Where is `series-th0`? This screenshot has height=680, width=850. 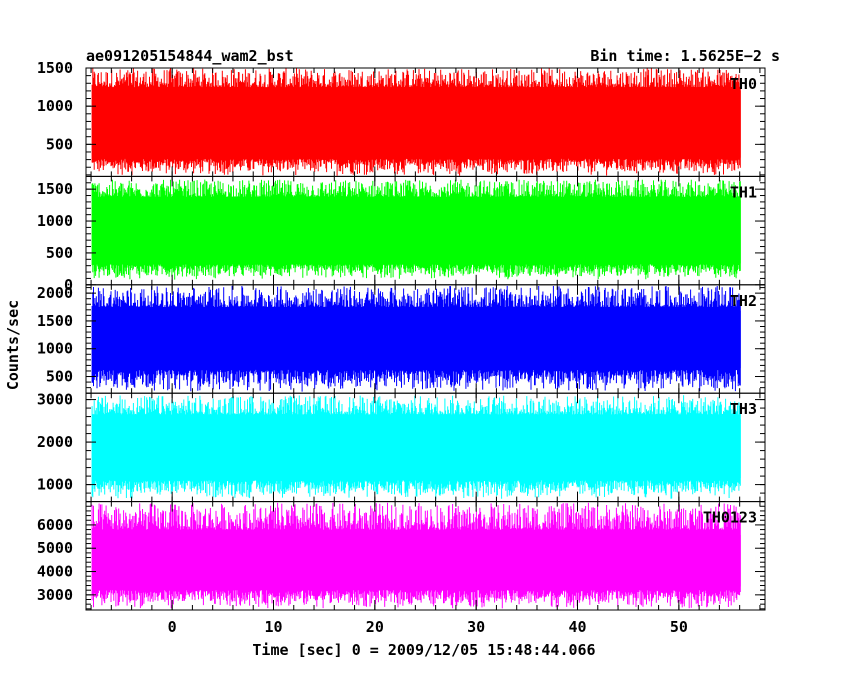
series-th0 is located at coordinates (416, 122).